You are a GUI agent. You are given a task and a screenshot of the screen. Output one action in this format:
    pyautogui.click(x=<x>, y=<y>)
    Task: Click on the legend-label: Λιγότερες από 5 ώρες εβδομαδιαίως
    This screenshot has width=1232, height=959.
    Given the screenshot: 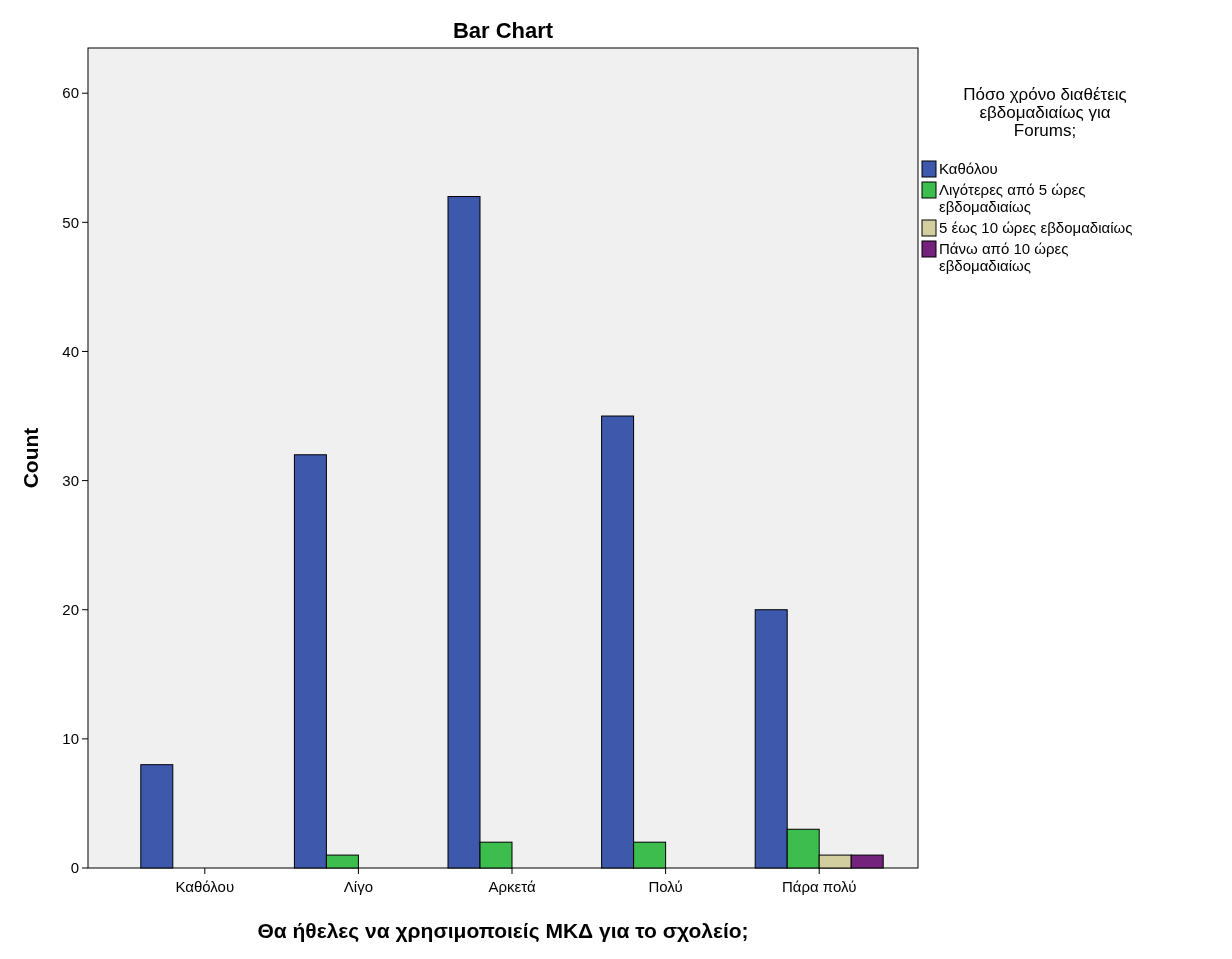 What is the action you would take?
    pyautogui.click(x=1012, y=198)
    